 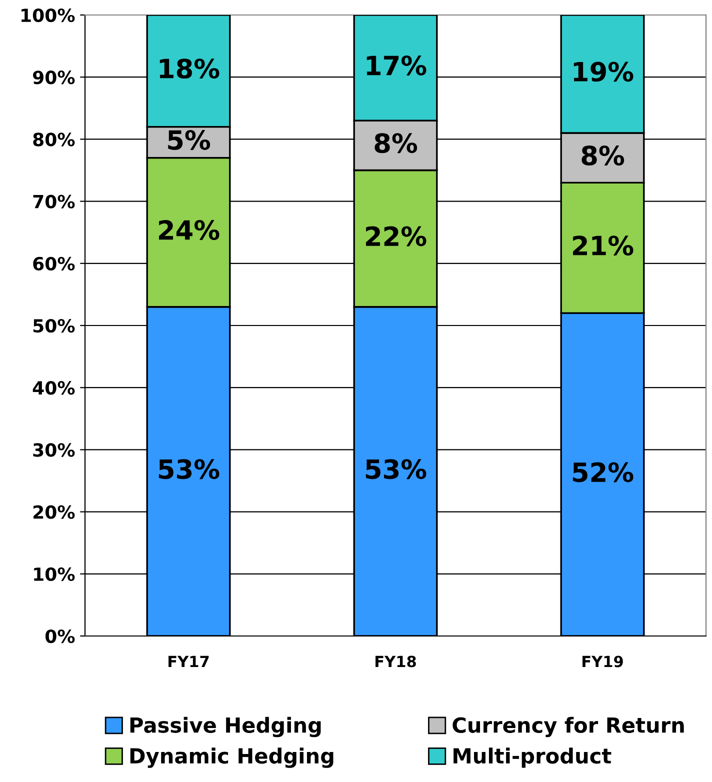 What do you see at coordinates (189, 230) in the screenshot?
I see `data-label: 24%` at bounding box center [189, 230].